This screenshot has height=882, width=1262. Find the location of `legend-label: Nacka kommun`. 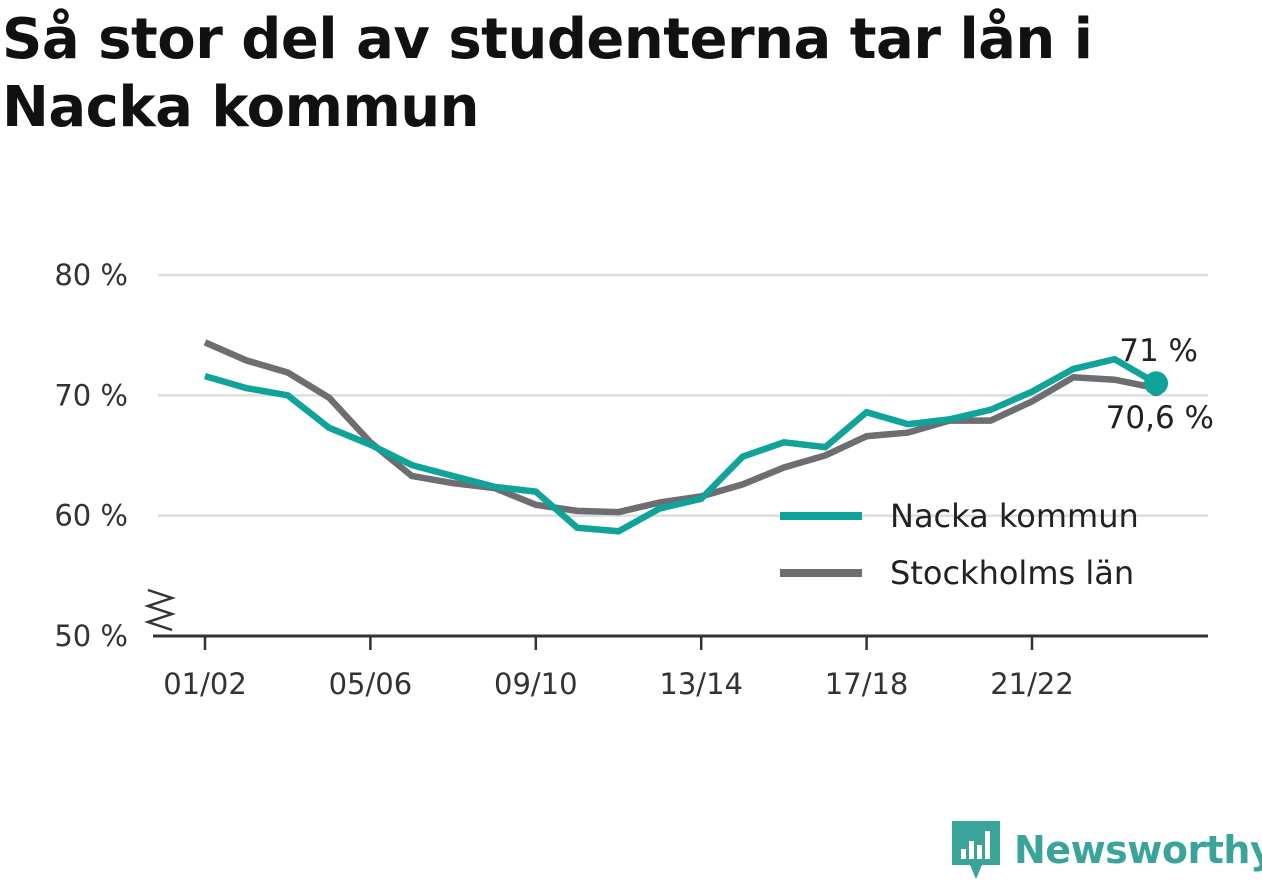

legend-label: Nacka kommun is located at coordinates (1014, 516).